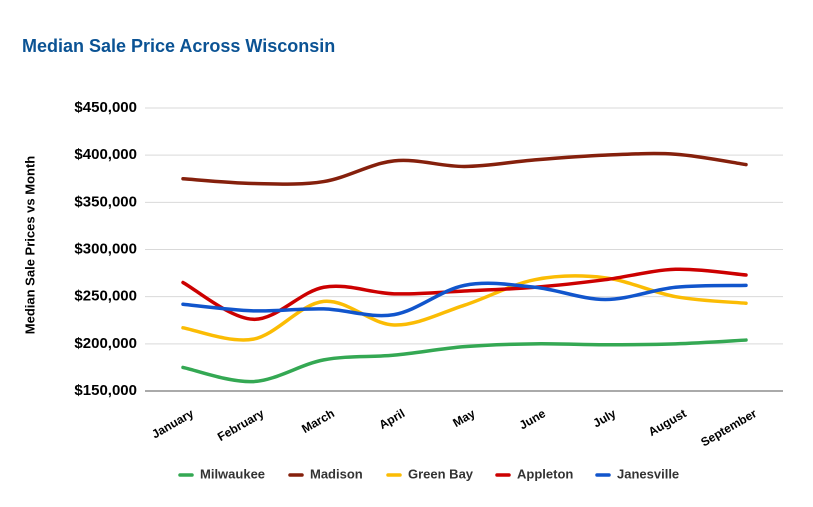 This screenshot has height=507, width=813. What do you see at coordinates (232, 473) in the screenshot?
I see `legend-label: Milwaukee` at bounding box center [232, 473].